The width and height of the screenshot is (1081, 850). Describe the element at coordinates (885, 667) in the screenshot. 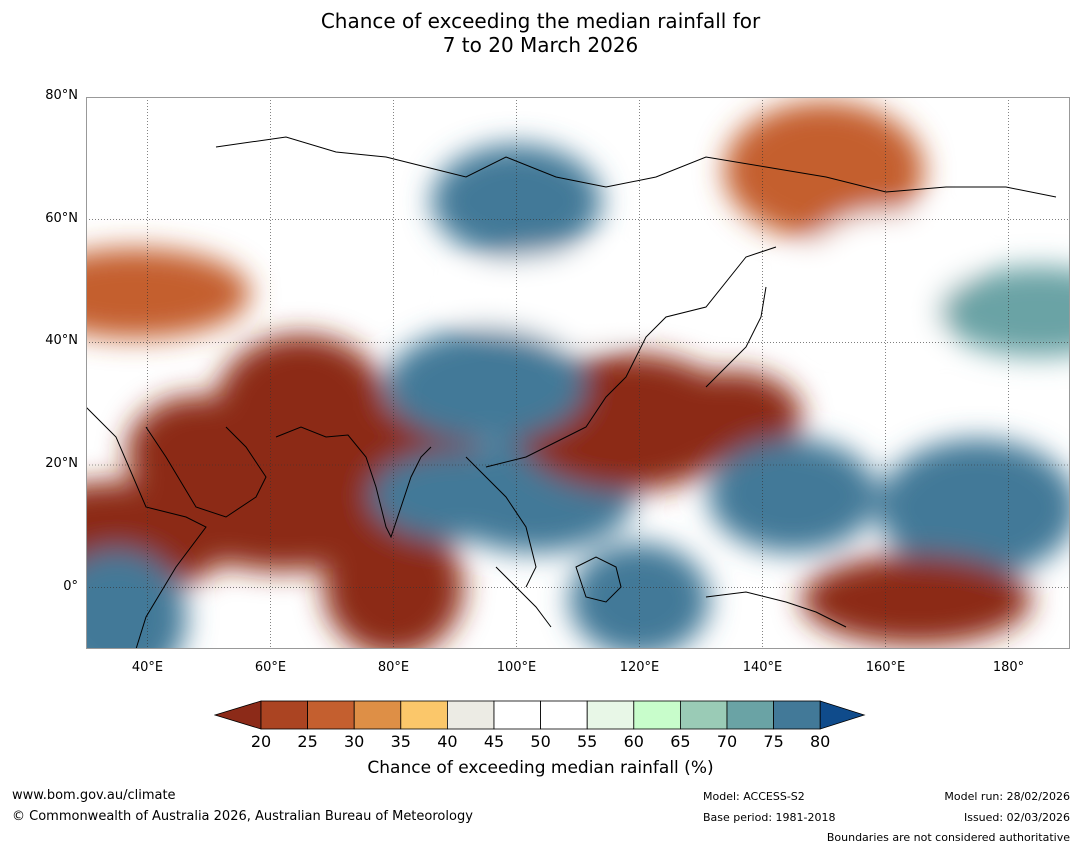

I see `lon-label: 160°E` at that location.